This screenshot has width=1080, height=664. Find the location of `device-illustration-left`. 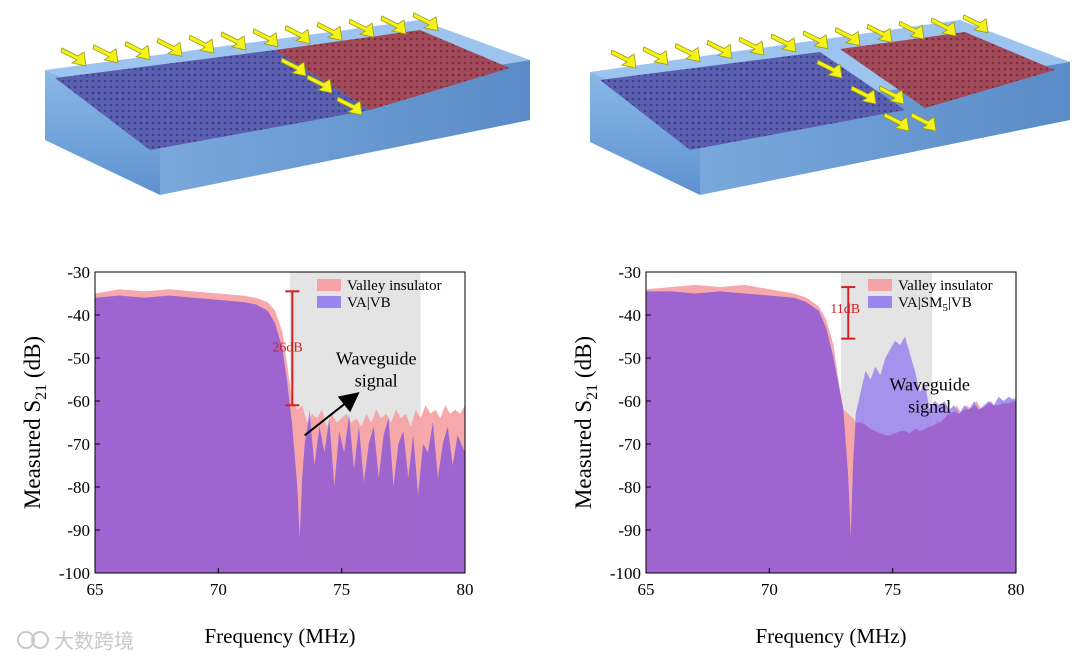

device-illustration-left is located at coordinates (287, 103).